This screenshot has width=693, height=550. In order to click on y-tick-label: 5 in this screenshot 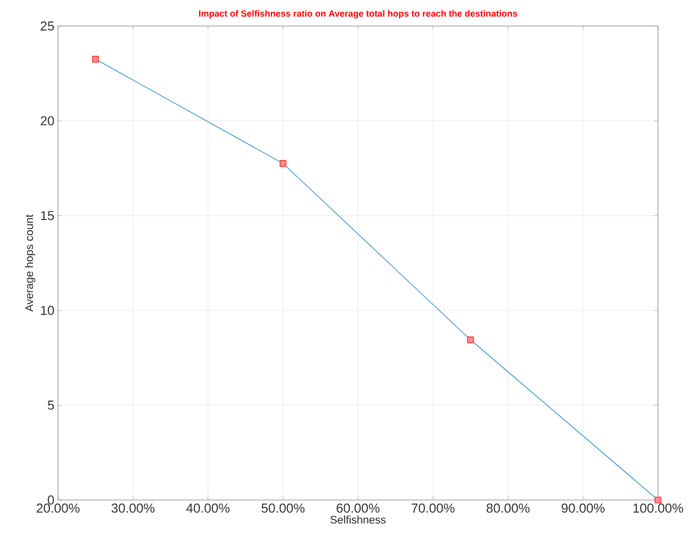, I will do `click(51, 405)`.